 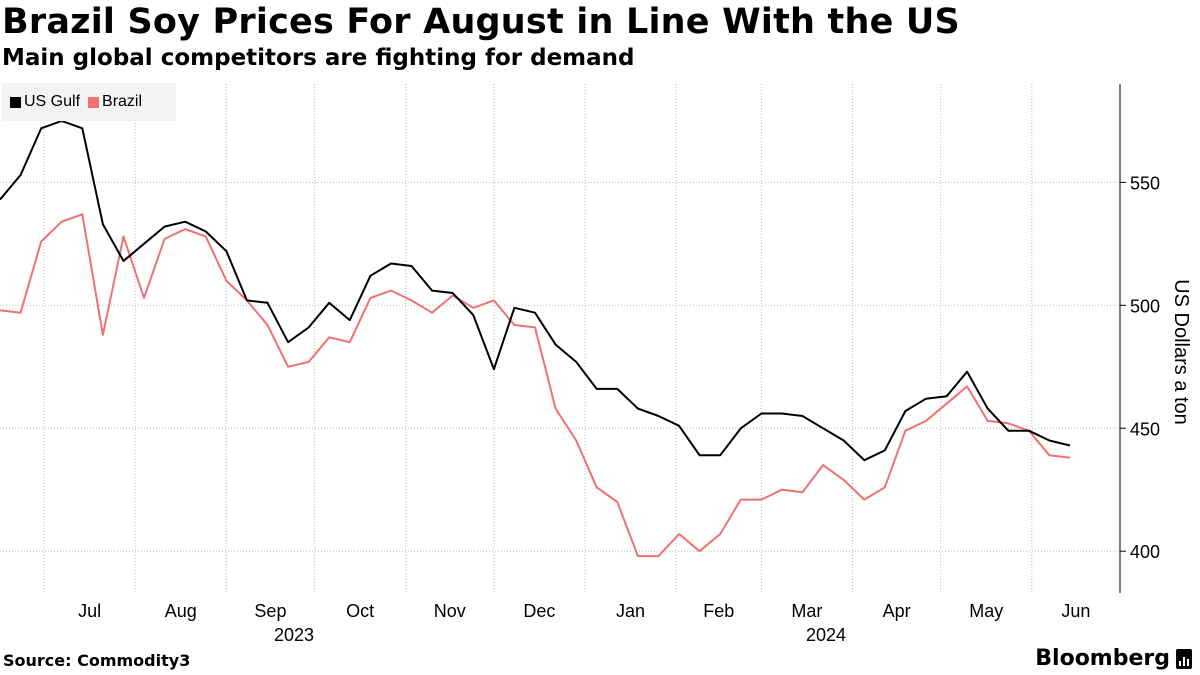 I want to click on legend-item-brazil: Brazil, so click(x=115, y=102).